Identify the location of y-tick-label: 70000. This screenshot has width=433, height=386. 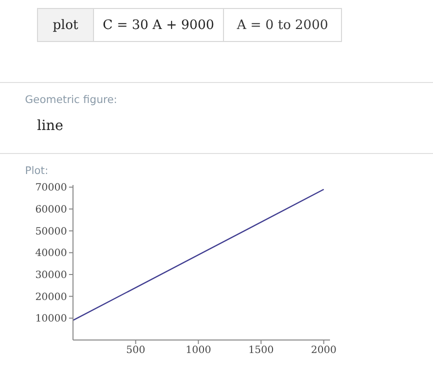
(51, 188).